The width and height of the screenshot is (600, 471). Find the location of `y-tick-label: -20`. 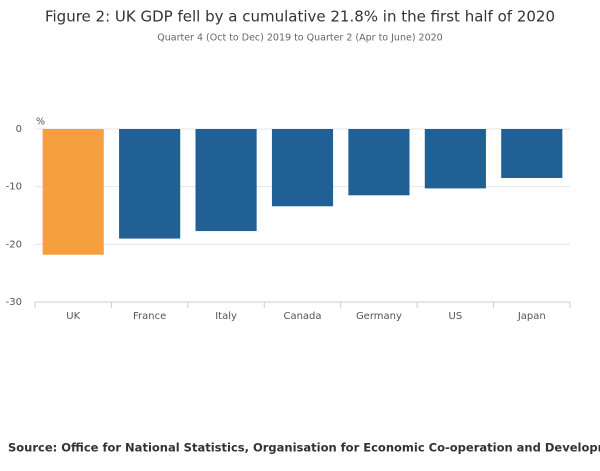

y-tick-label: -20 is located at coordinates (14, 244).